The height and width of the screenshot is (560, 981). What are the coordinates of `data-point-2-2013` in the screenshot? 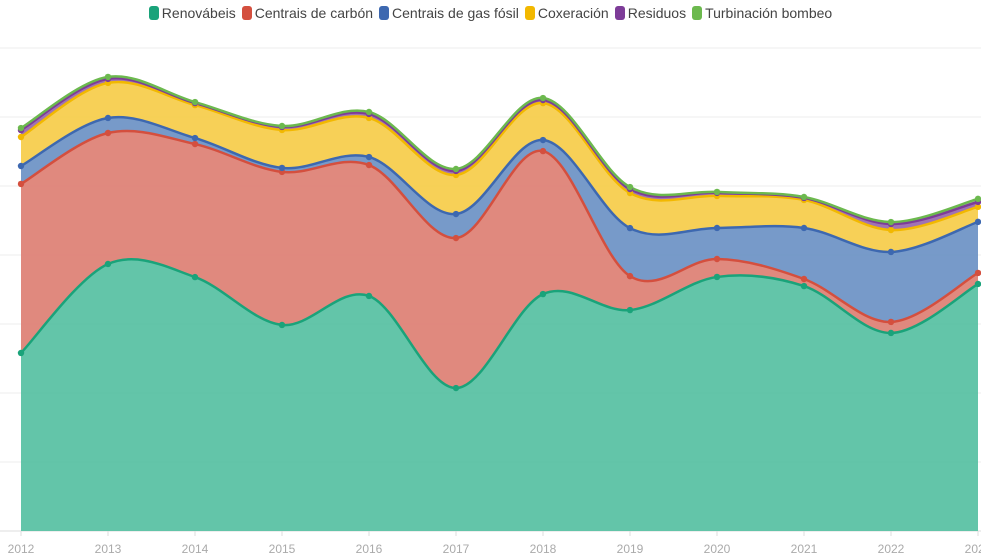 It's located at (108, 118).